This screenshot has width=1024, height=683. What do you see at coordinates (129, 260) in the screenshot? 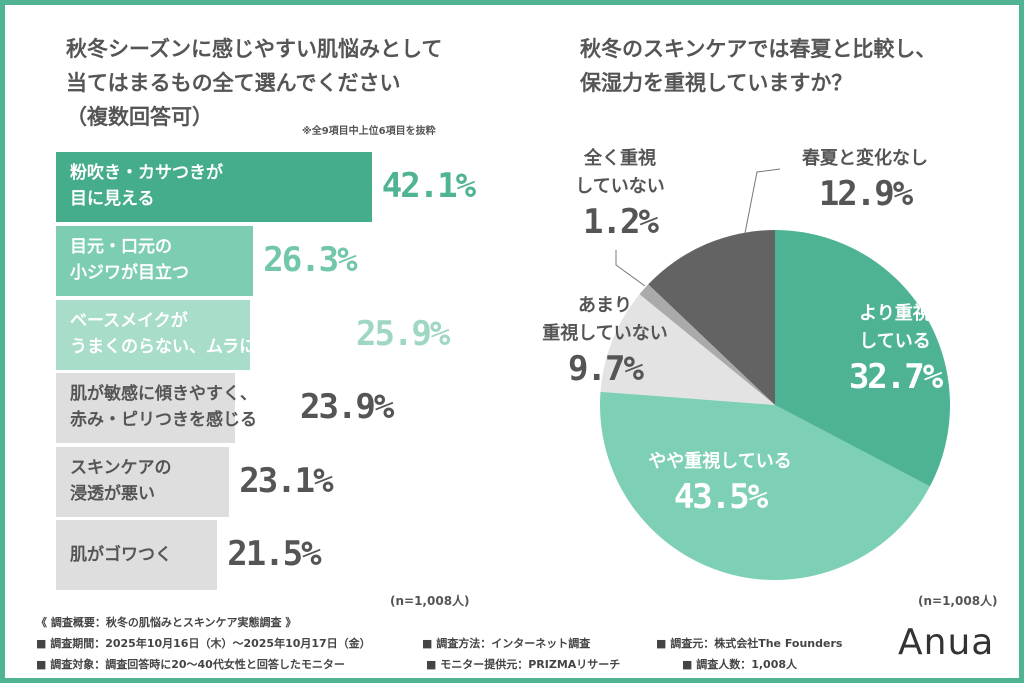
I see `bar-category-label: 目元・口元の 小ジワが目立つ` at bounding box center [129, 260].